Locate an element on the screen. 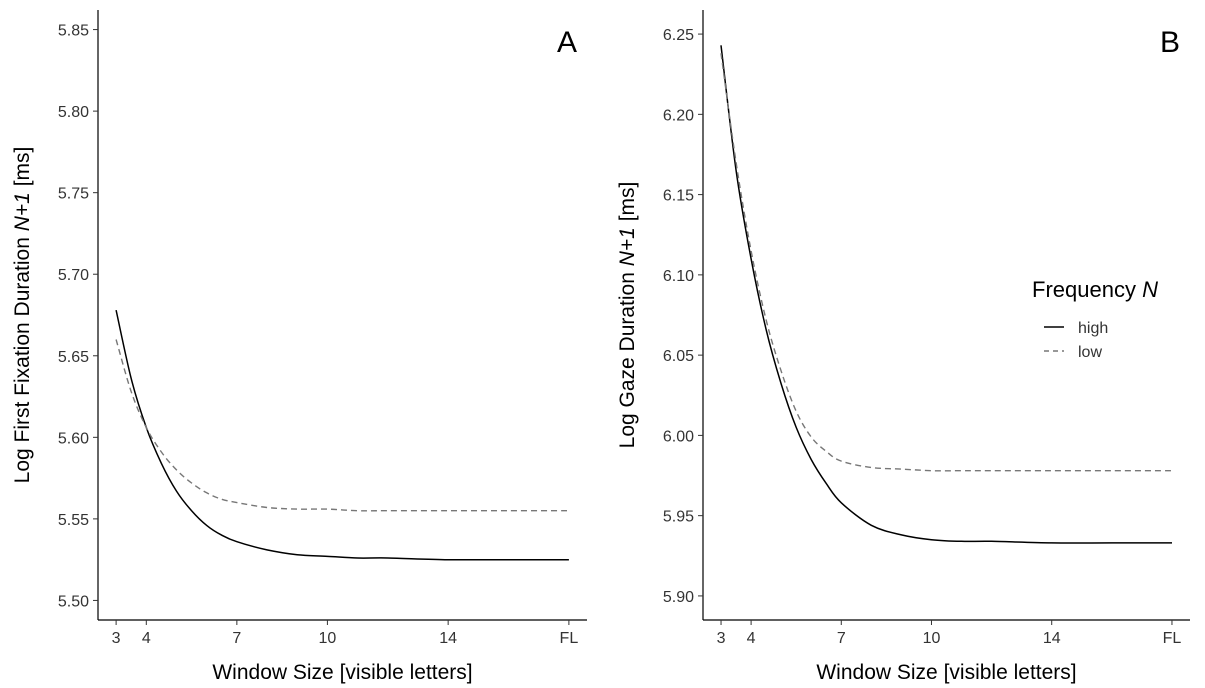 The image size is (1205, 688). y-tick-label: 5.90 is located at coordinates (678, 597).